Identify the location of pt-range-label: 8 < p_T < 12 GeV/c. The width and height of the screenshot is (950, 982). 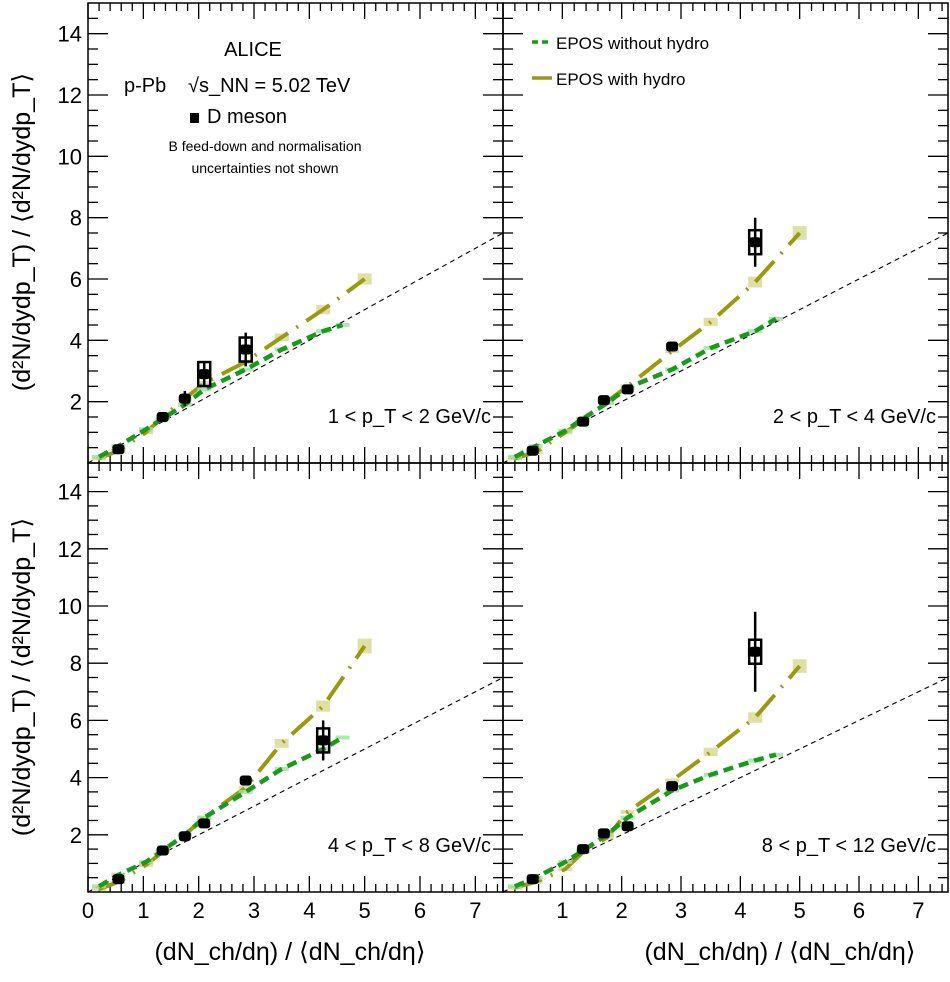
(849, 846).